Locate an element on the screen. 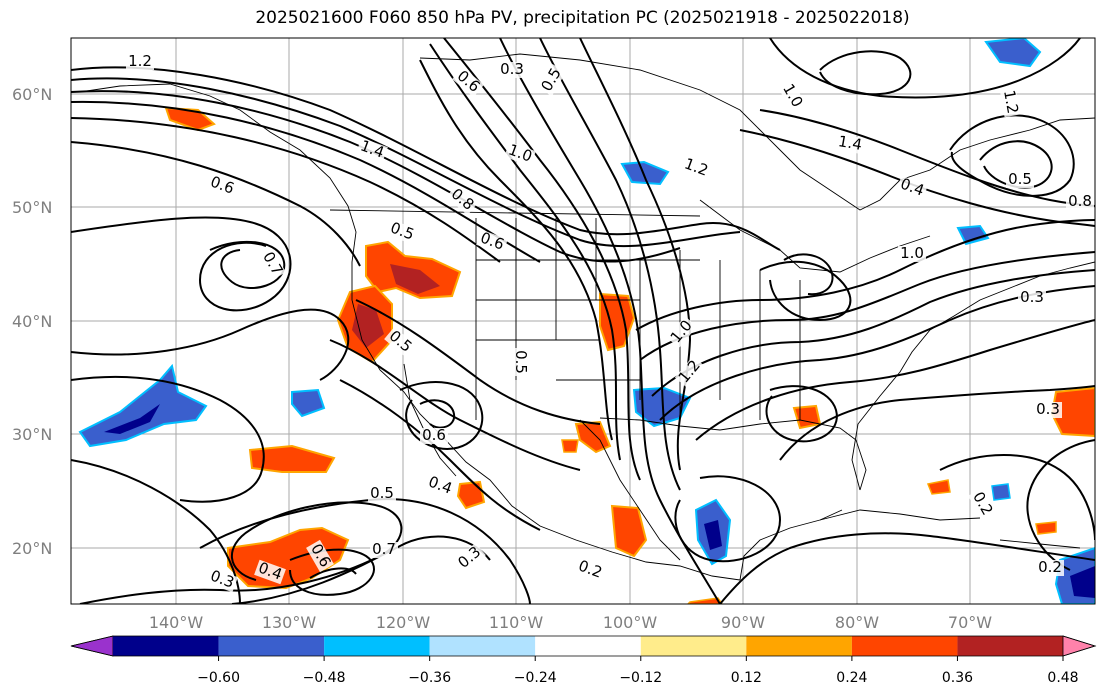 The height and width of the screenshot is (698, 1105). colorbar-tick-label: 0.24 is located at coordinates (851, 678).